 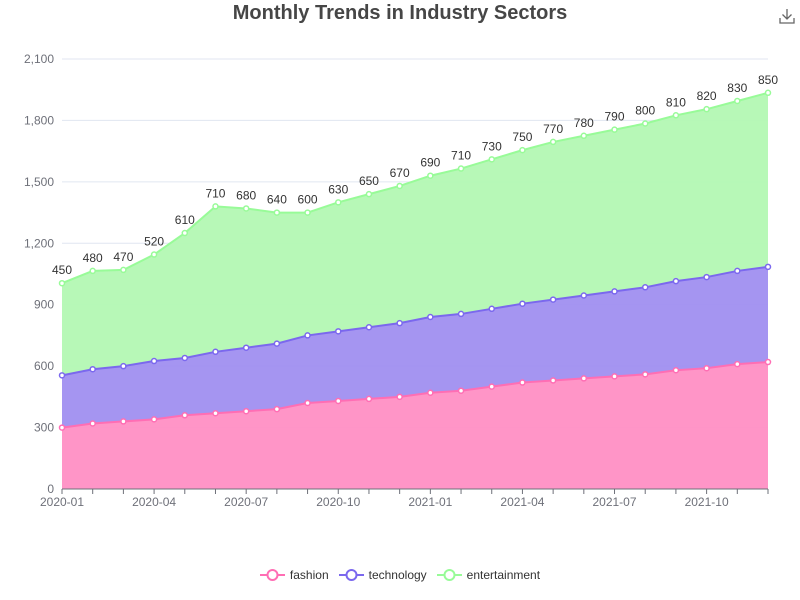 What do you see at coordinates (522, 137) in the screenshot?
I see `data-label: 750` at bounding box center [522, 137].